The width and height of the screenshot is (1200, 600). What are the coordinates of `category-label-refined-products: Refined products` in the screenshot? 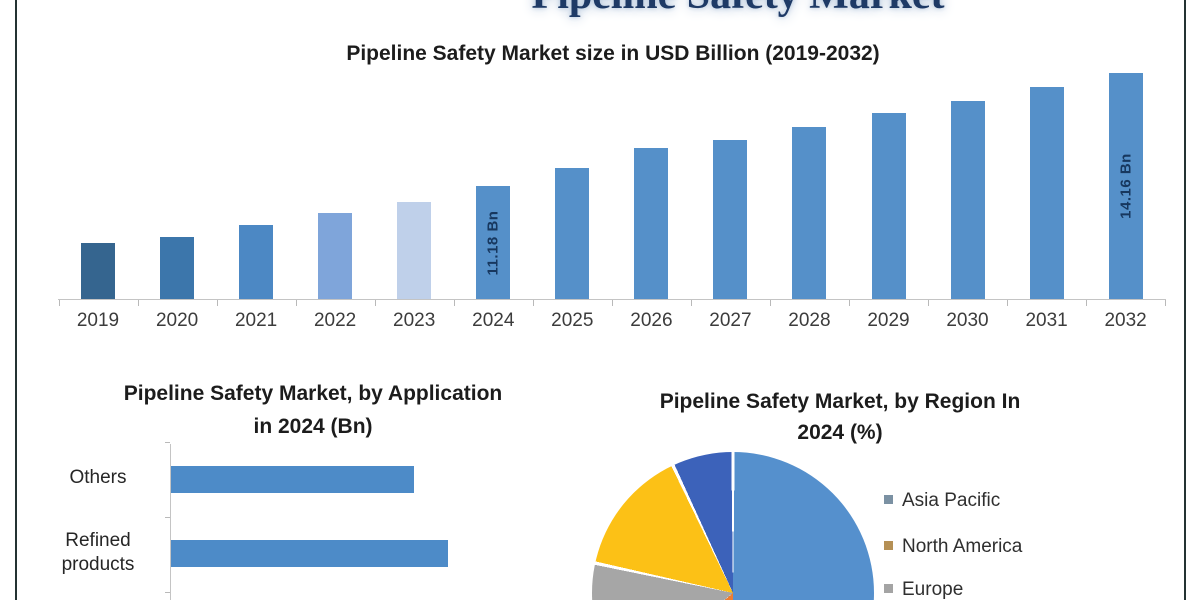 It's located at (98, 552).